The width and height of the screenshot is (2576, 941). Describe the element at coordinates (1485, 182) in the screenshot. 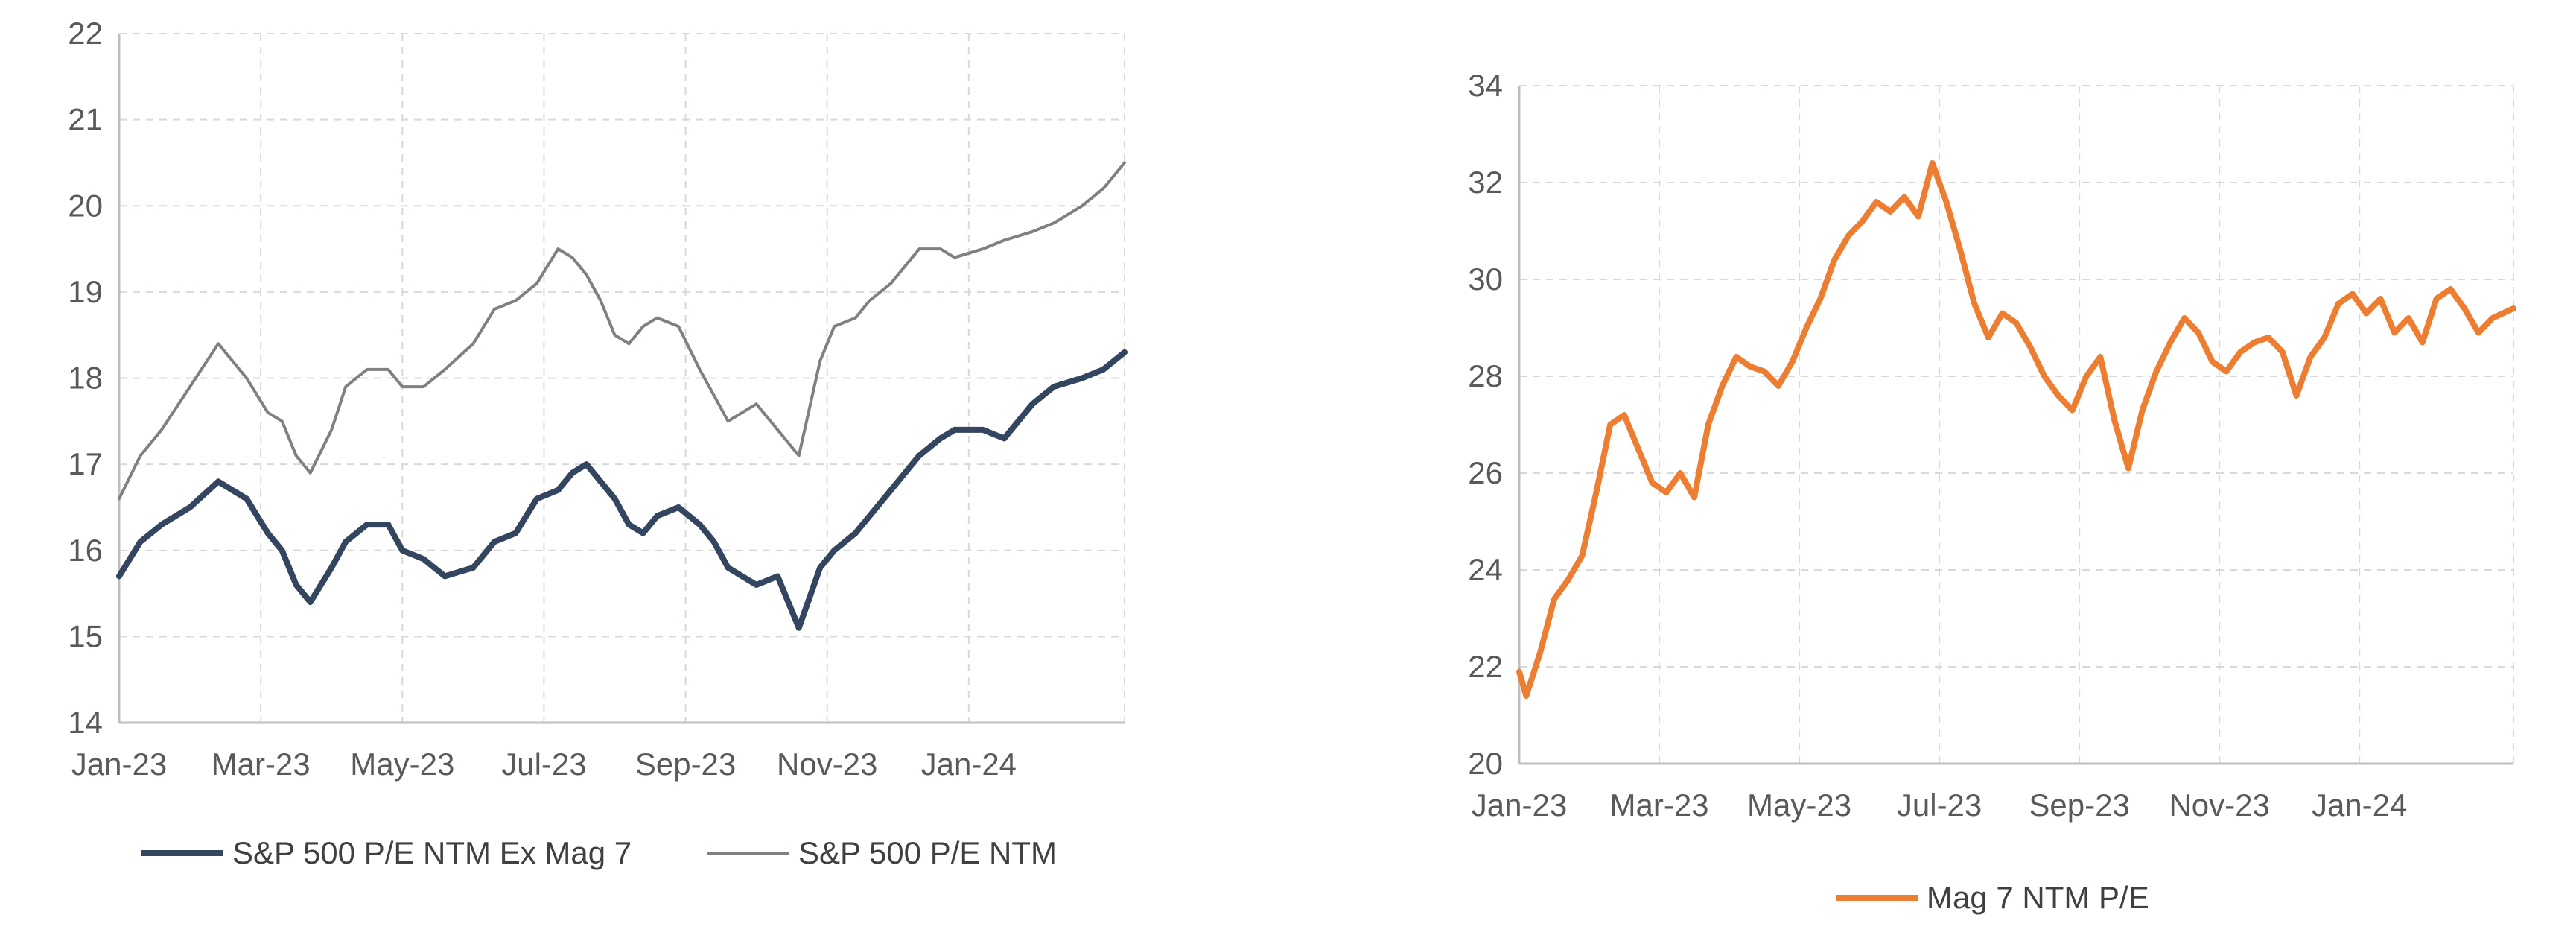

I see `y-tick-label: 32` at that location.